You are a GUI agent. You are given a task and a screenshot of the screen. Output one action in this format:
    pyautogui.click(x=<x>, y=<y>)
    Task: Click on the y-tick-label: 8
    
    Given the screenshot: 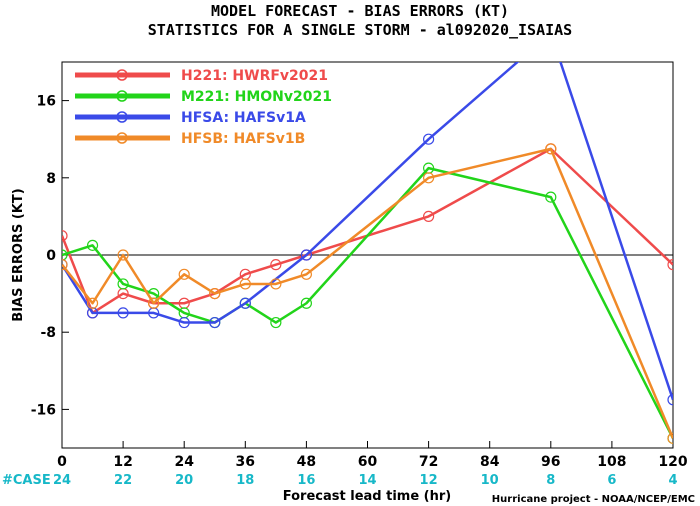 What is the action you would take?
    pyautogui.click(x=51, y=179)
    